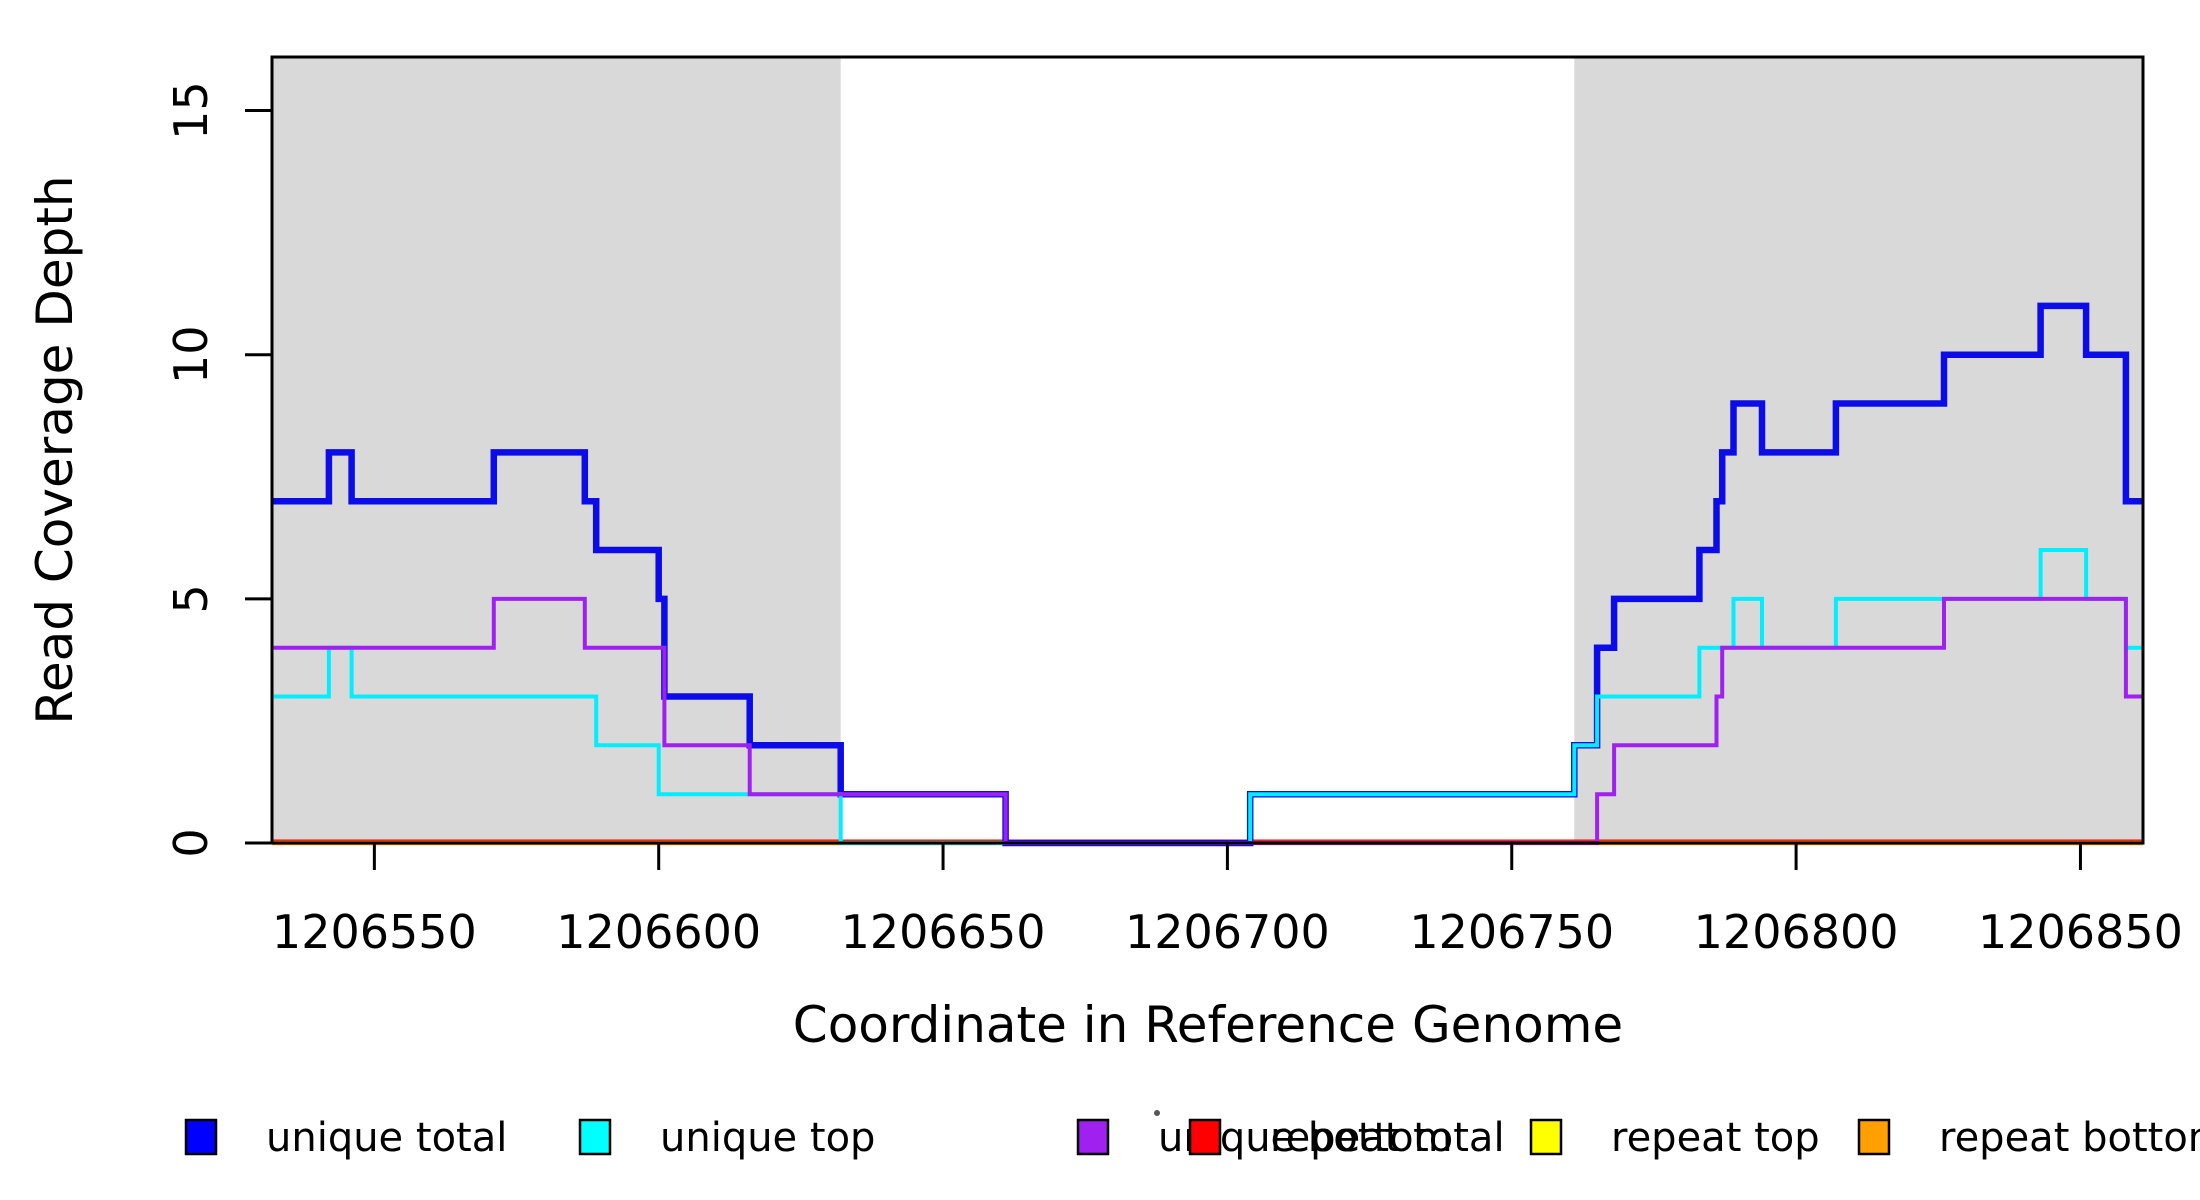  I want to click on legend-item-label: repeat top, so click(1715, 1138).